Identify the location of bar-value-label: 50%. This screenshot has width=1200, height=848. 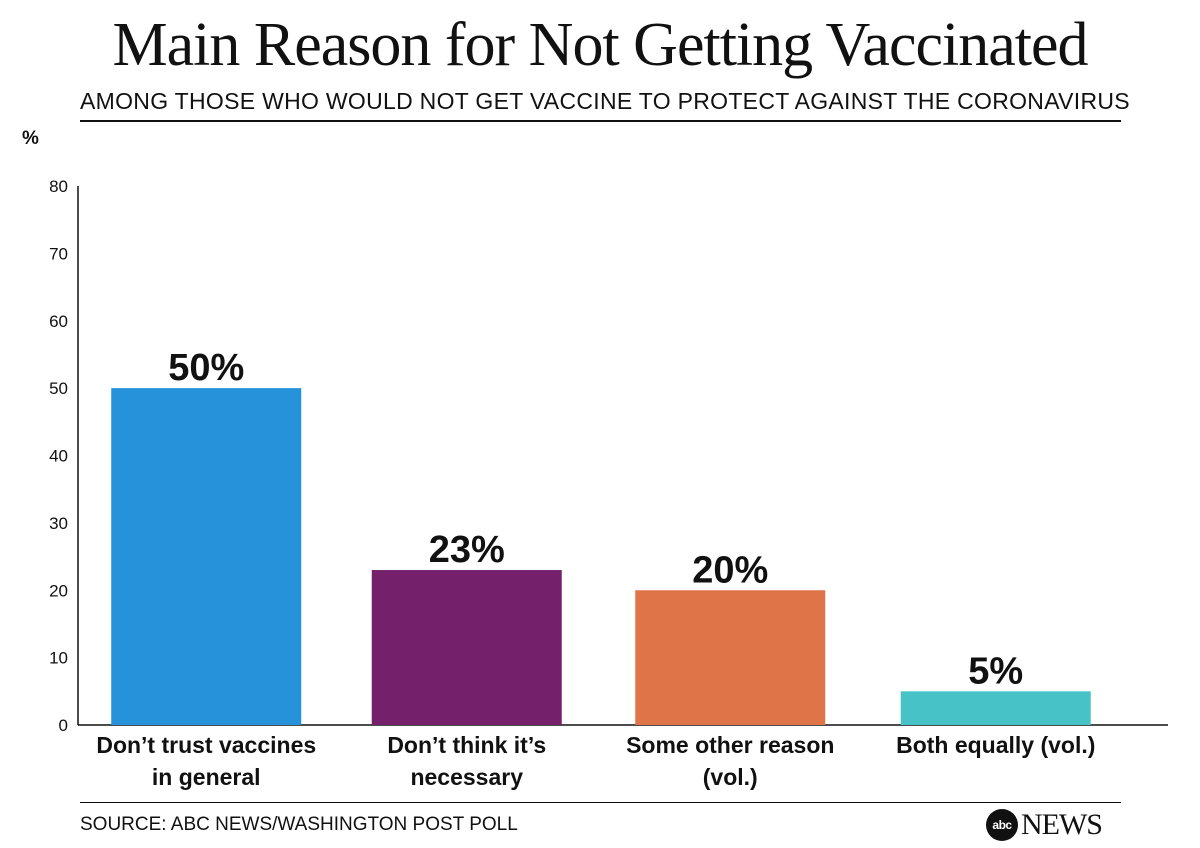
(206, 368).